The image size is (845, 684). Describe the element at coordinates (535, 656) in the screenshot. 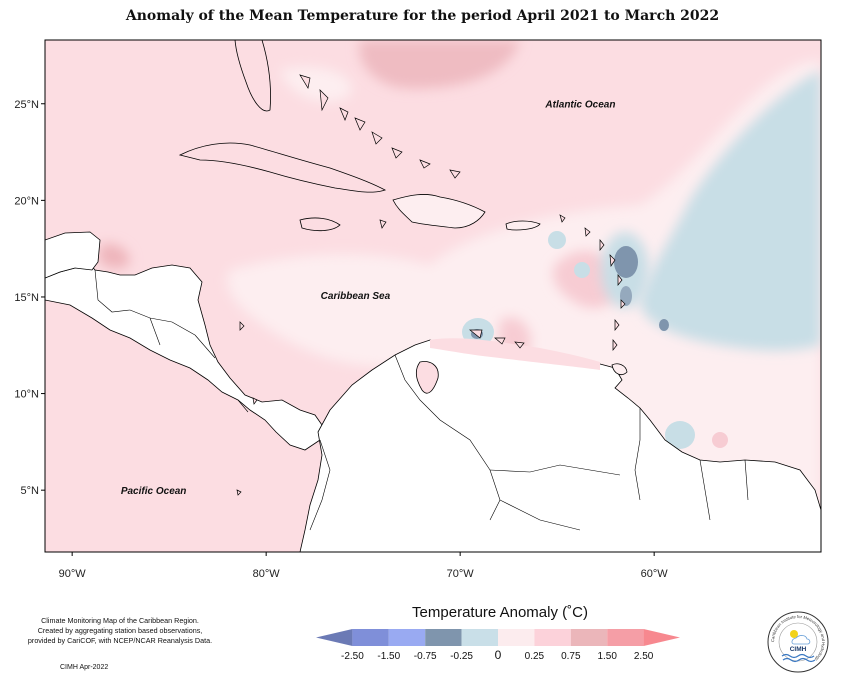

I see `legend-tick-label: 0.25` at that location.